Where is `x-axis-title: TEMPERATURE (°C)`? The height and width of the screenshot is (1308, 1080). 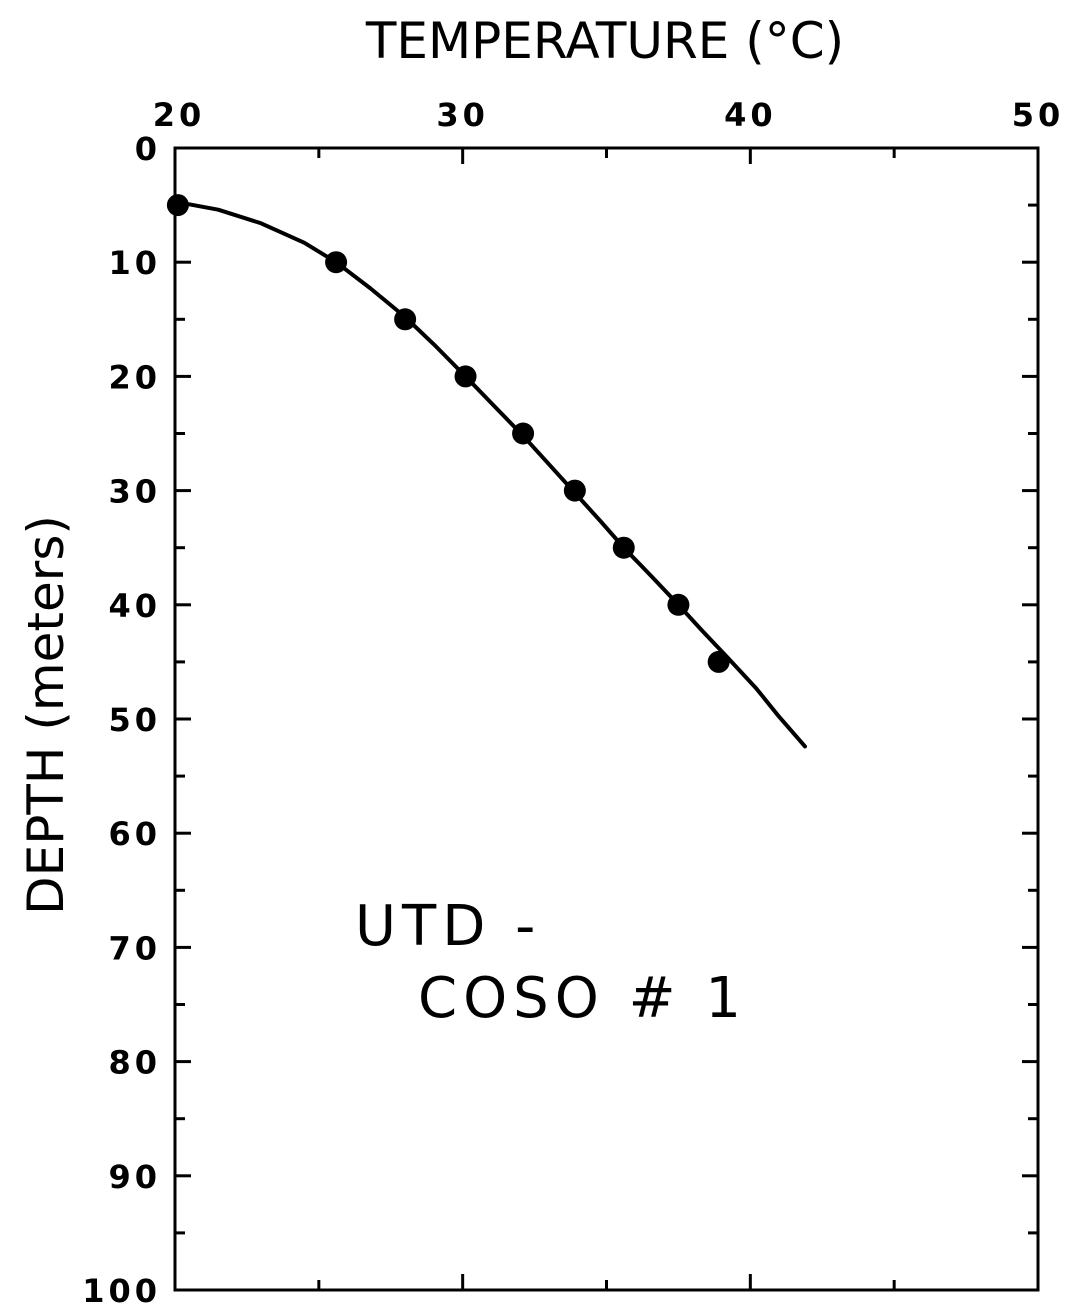
x-axis-title: TEMPERATURE (°C) is located at coordinates (604, 41).